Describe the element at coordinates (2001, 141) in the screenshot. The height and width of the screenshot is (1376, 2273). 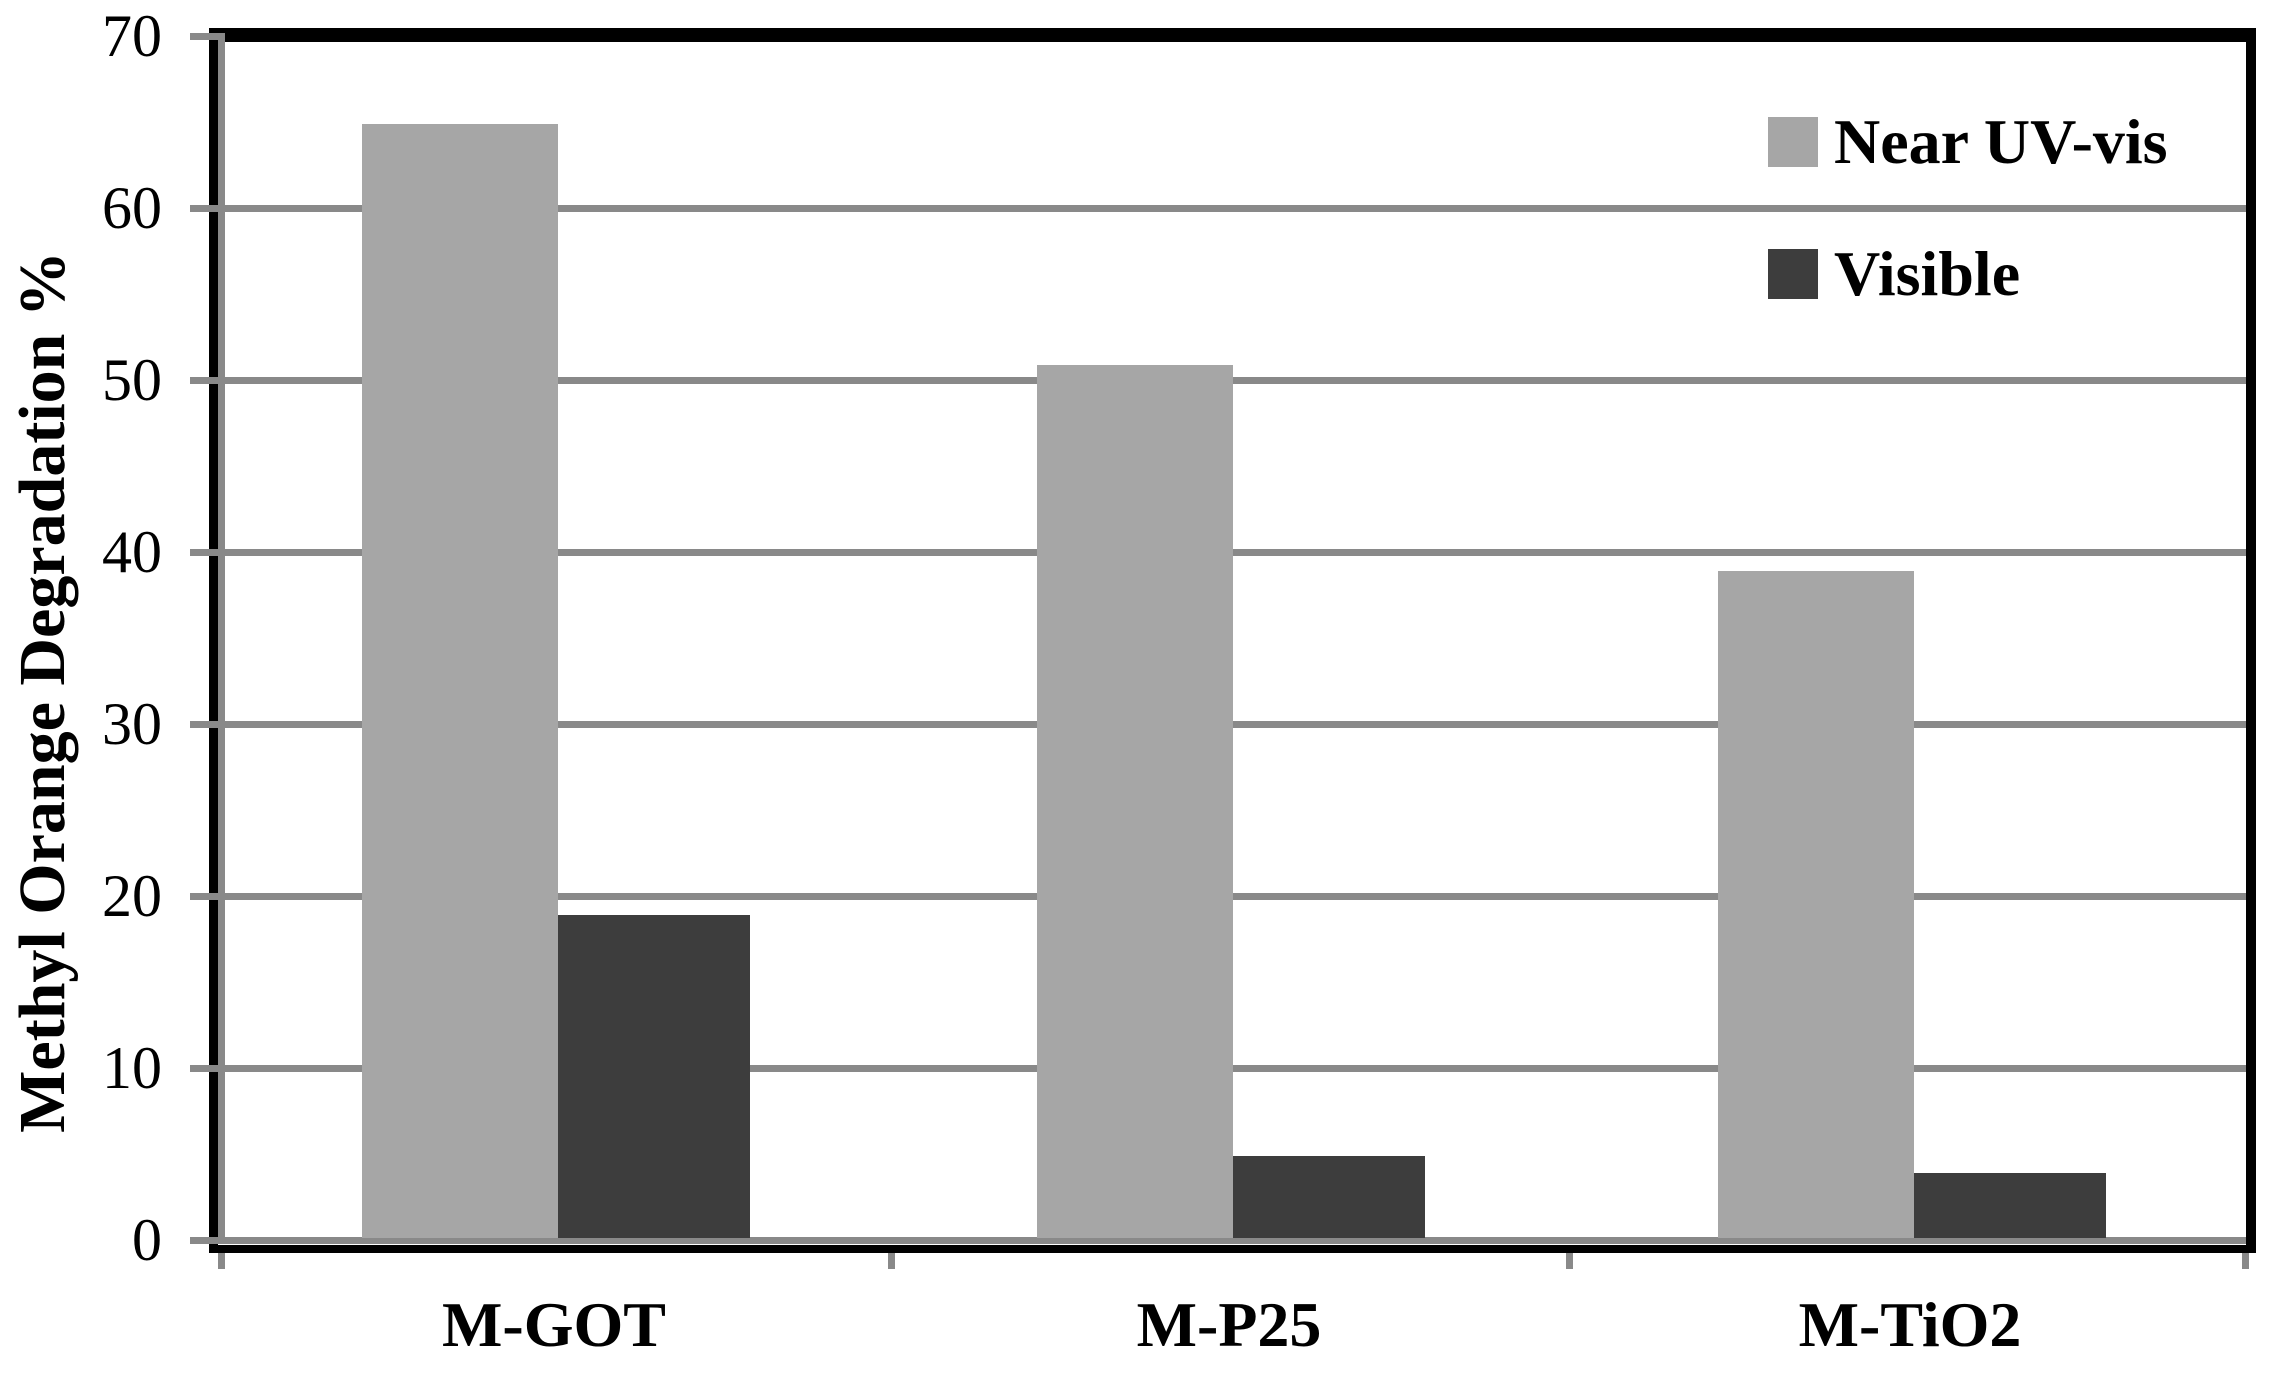
I see `legend-label-near-uv-vis: Near UV-vis` at that location.